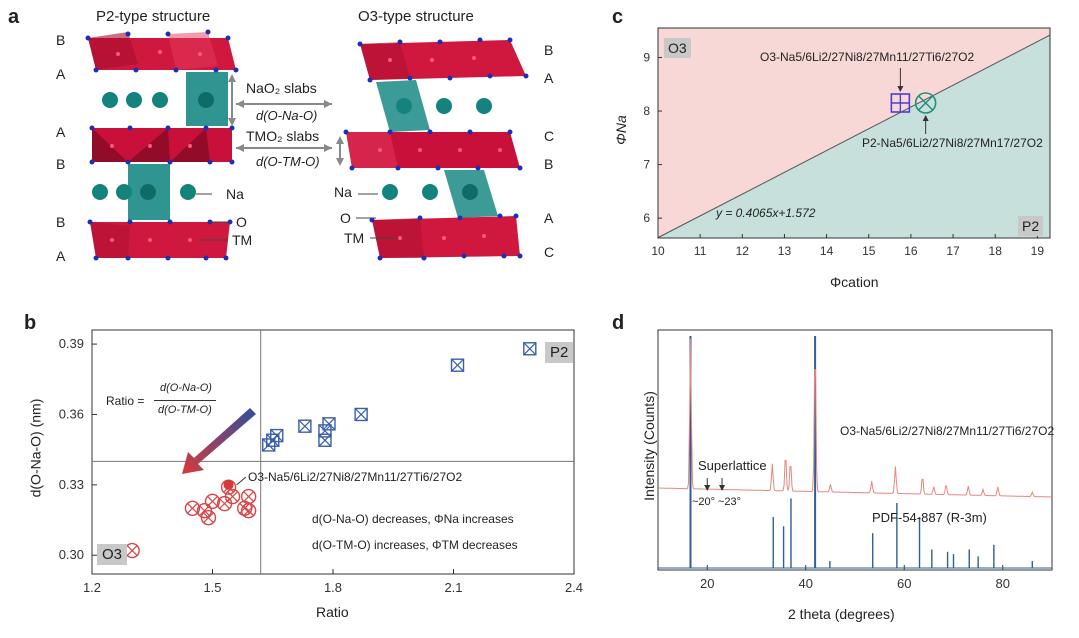 The width and height of the screenshot is (1079, 638). What do you see at coordinates (646, 218) in the screenshot?
I see `y-tick-label: 6` at bounding box center [646, 218].